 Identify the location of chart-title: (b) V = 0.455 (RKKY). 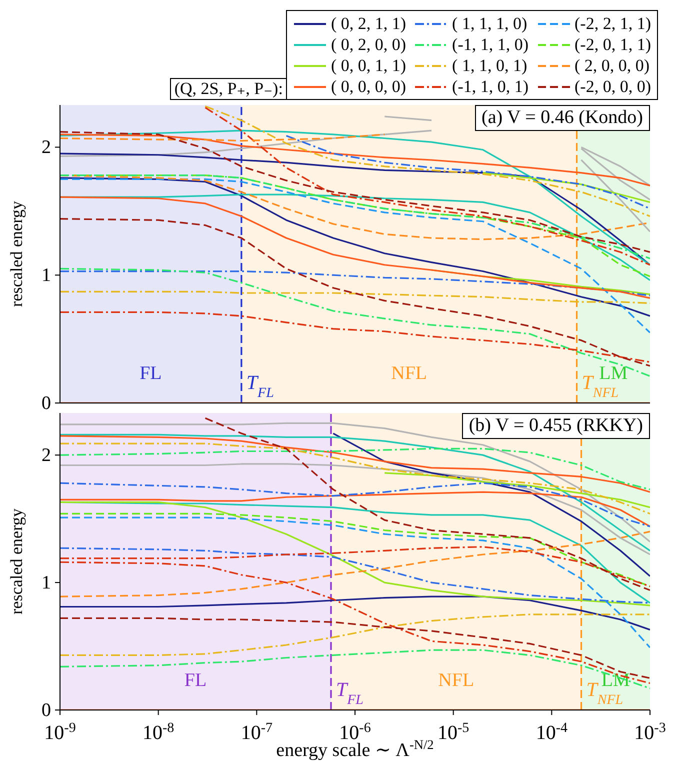
(556, 426).